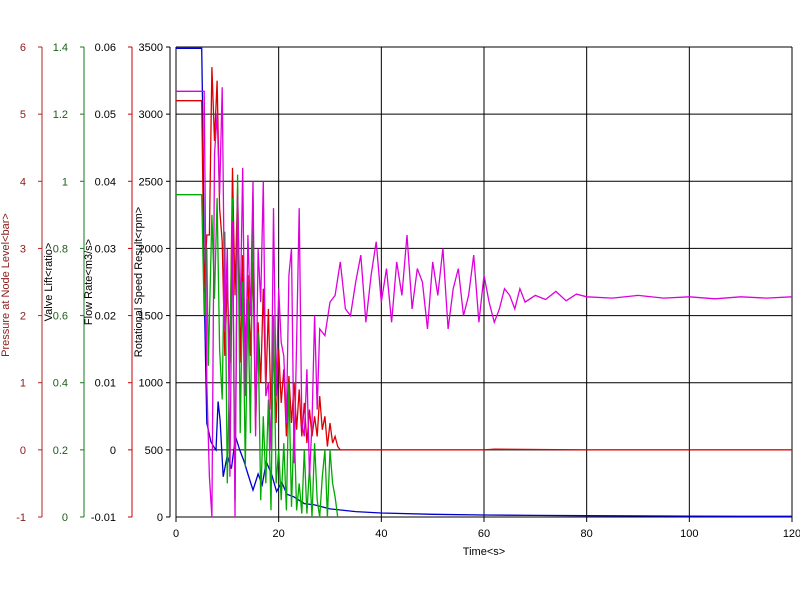  What do you see at coordinates (176, 534) in the screenshot?
I see `x-tick-label: 0` at bounding box center [176, 534].